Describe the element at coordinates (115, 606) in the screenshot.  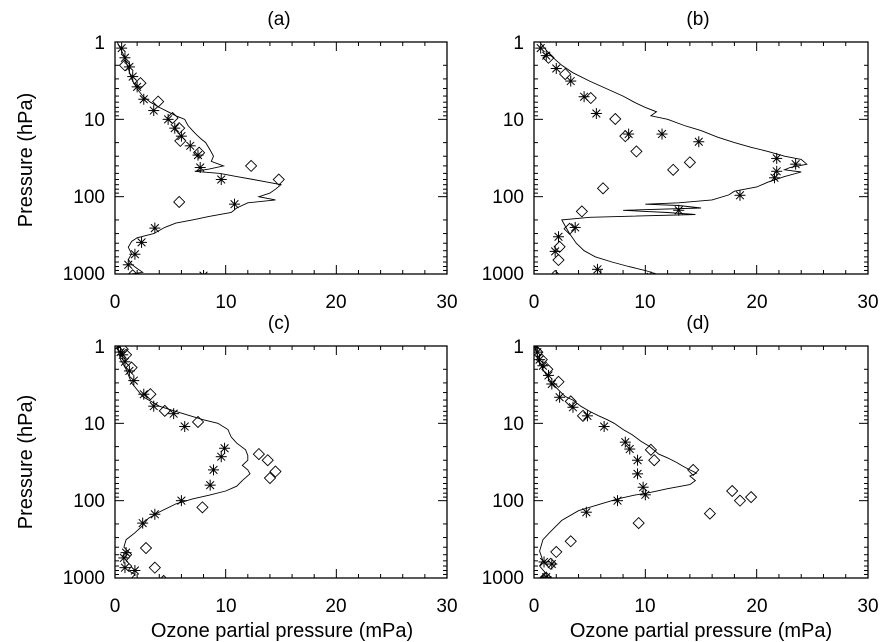
I see `panel-c-xtick-0: 0` at that location.